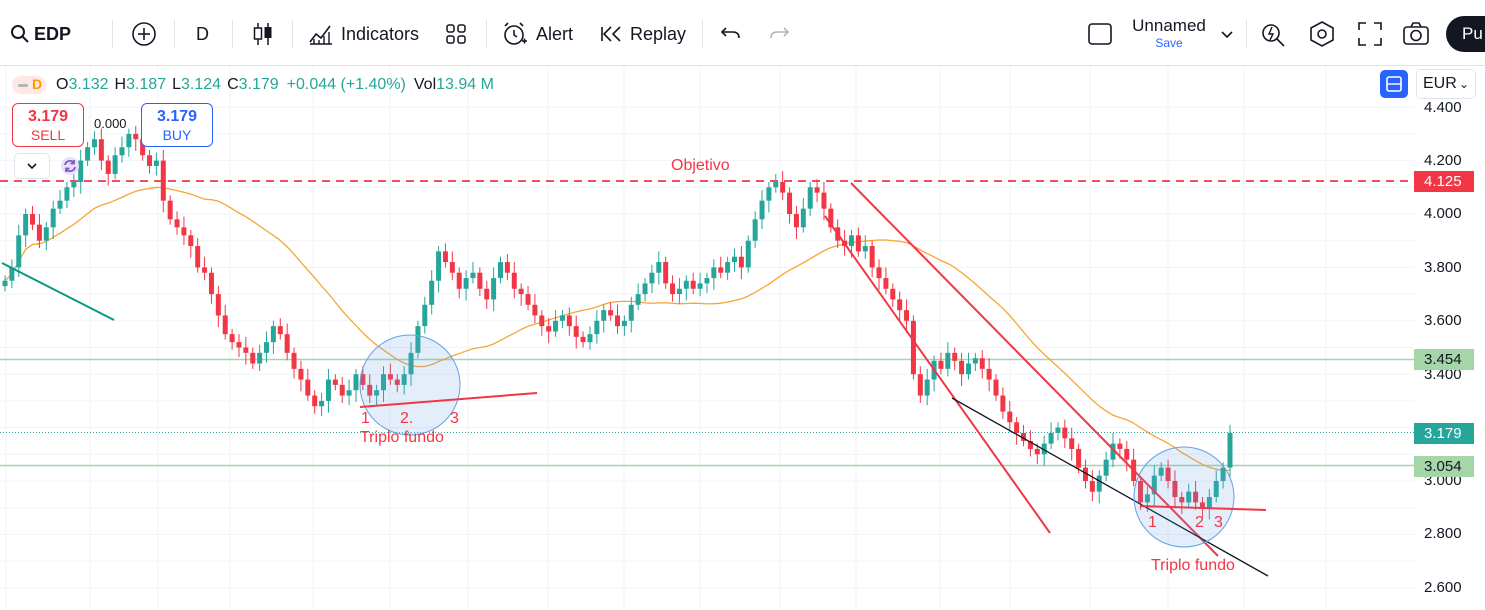  I want to click on compare-symbol-button, so click(144, 34).